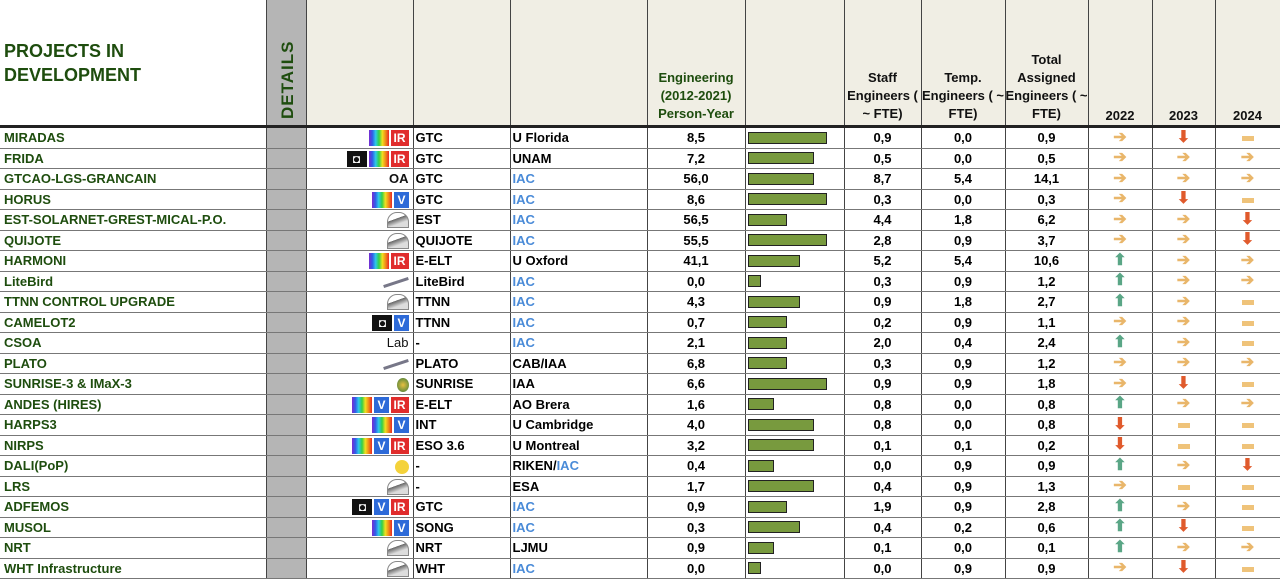 Image resolution: width=1280 pixels, height=579 pixels. I want to click on temp-cell: 1,8, so click(963, 220).